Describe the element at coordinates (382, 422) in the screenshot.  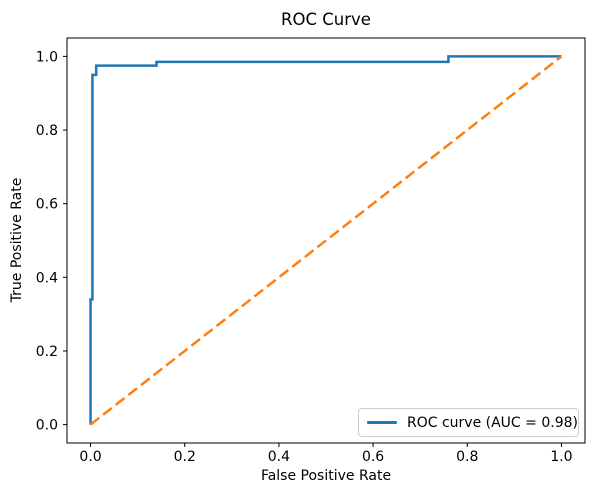
I see `legend-line-sample-icon` at that location.